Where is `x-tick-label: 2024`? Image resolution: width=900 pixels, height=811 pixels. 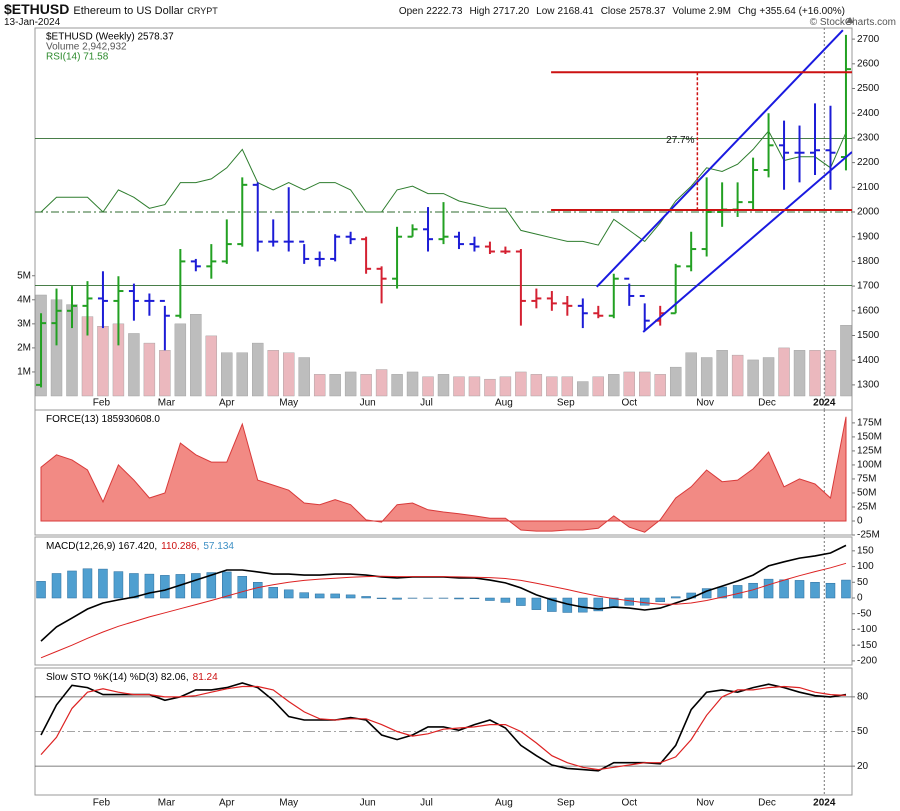
x-tick-label: 2024 is located at coordinates (824, 803).